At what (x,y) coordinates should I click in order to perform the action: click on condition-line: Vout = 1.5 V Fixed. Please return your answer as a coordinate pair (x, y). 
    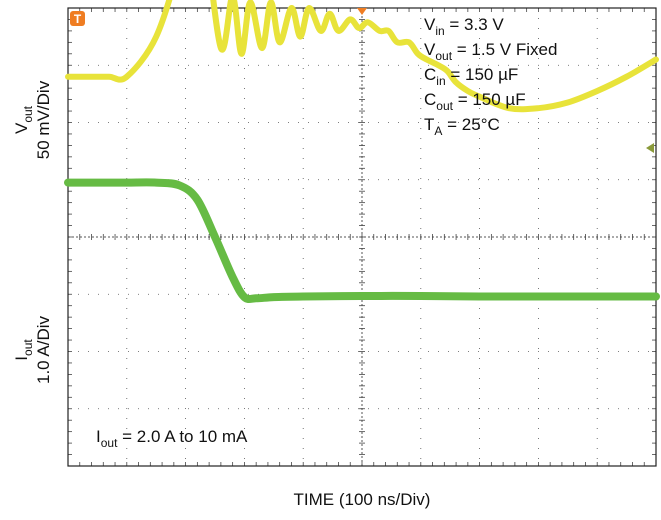
    Looking at the image, I should click on (490, 51).